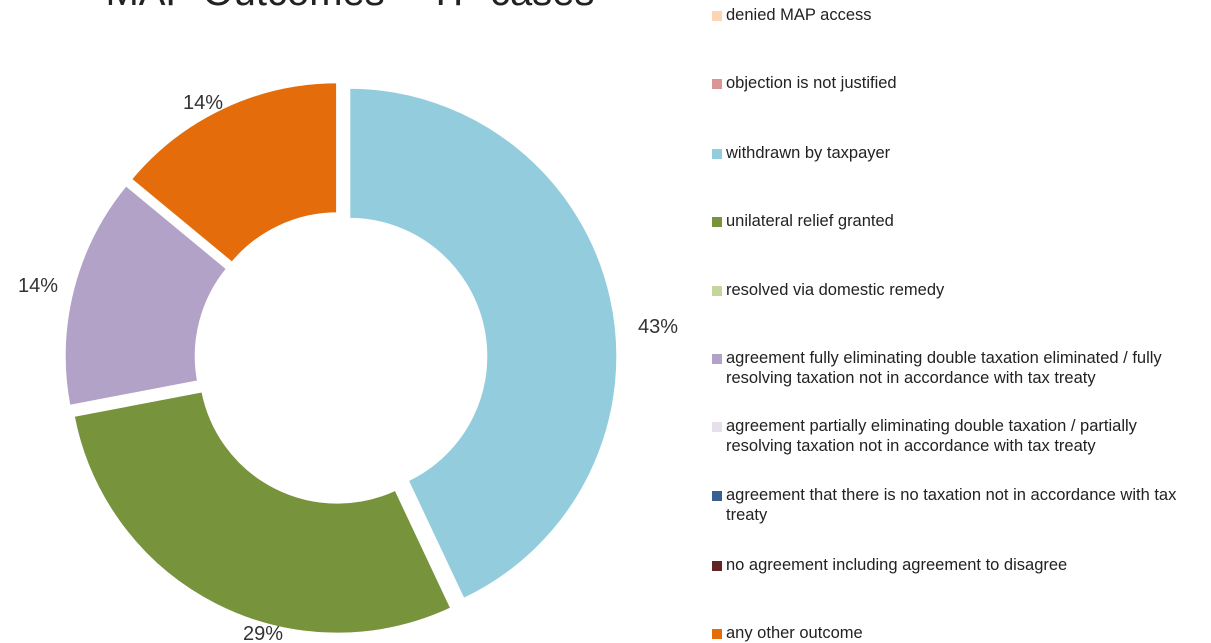 This screenshot has height=643, width=1211. Describe the element at coordinates (835, 290) in the screenshot. I see `legend-label: resolved via domestic remedy` at that location.